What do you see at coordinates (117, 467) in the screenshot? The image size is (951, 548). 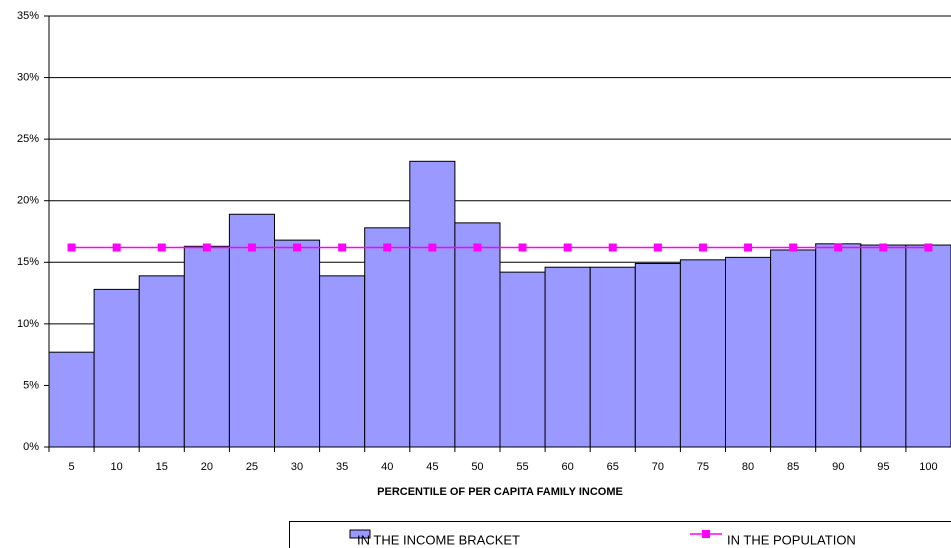 I see `x-tick-label: 10` at bounding box center [117, 467].